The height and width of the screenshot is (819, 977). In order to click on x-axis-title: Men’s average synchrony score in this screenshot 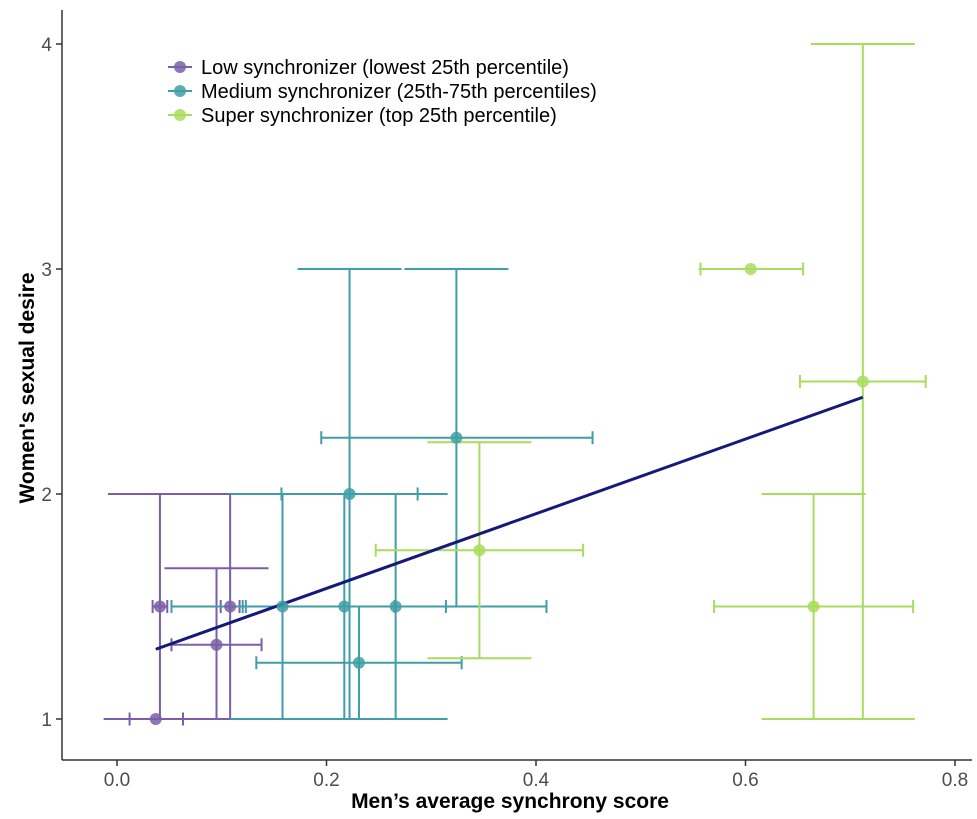, I will do `click(510, 801)`.